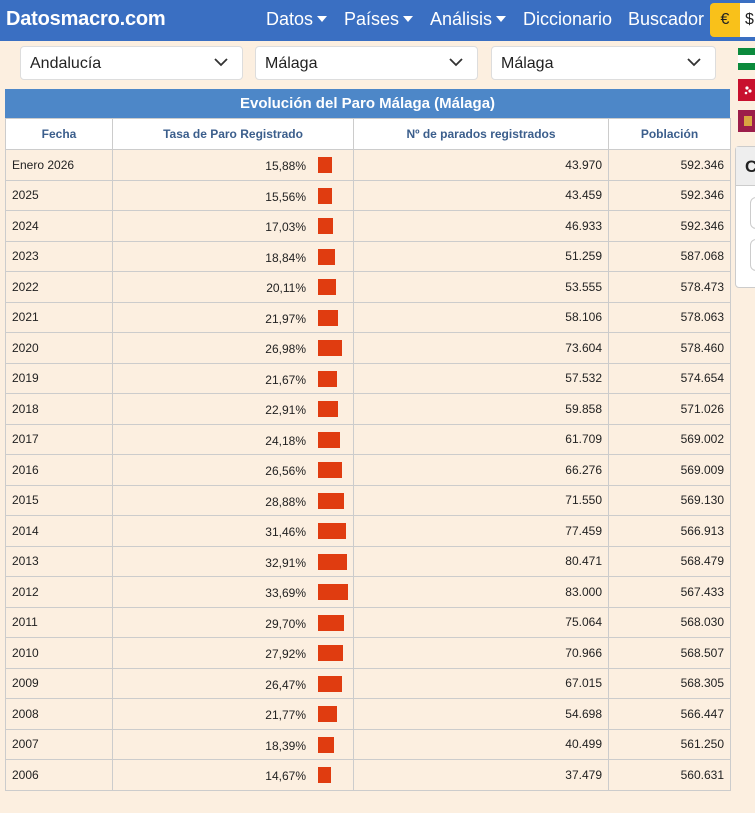 The image size is (755, 813). Describe the element at coordinates (285, 349) in the screenshot. I see `tasa-value: 26,98%` at that location.